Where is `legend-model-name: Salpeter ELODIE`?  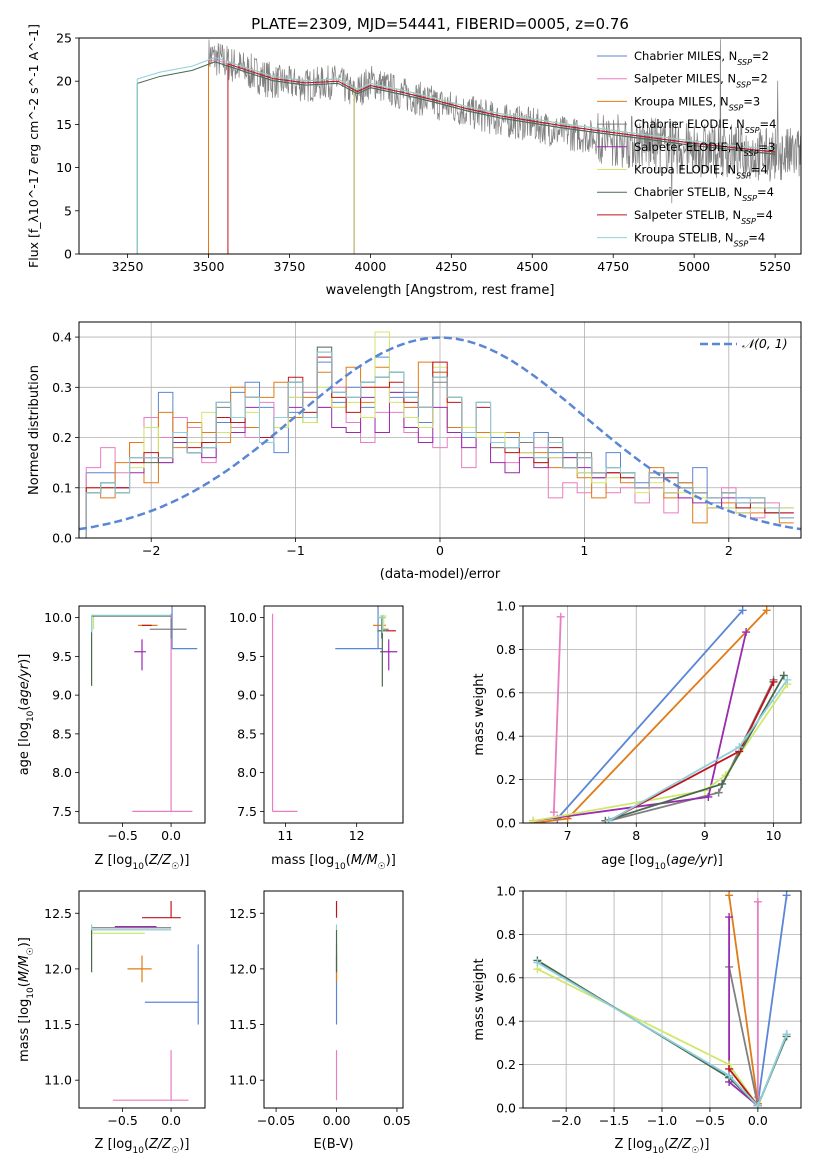 legend-model-name: Salpeter ELODIE is located at coordinates (681, 147).